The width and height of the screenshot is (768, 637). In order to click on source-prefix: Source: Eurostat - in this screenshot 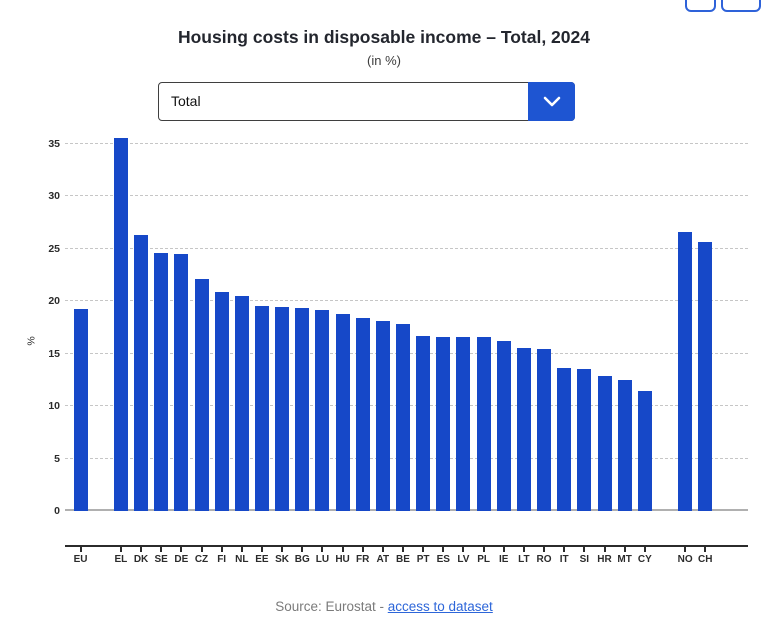, I will do `click(331, 606)`.